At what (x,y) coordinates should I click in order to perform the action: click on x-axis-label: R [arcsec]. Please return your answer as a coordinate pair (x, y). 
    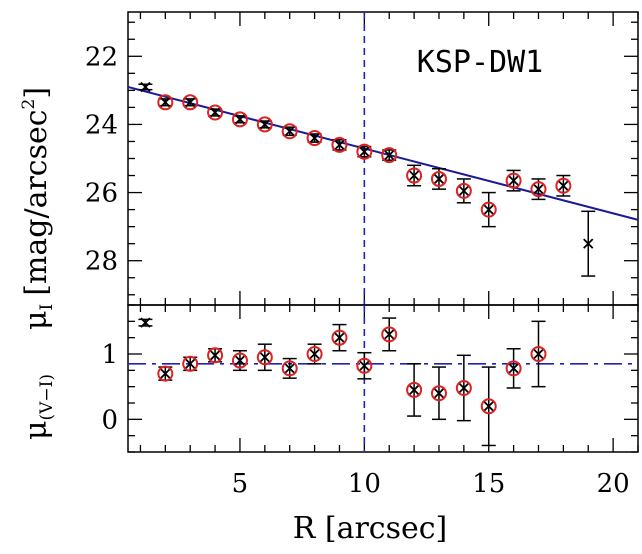
    Looking at the image, I should click on (370, 528).